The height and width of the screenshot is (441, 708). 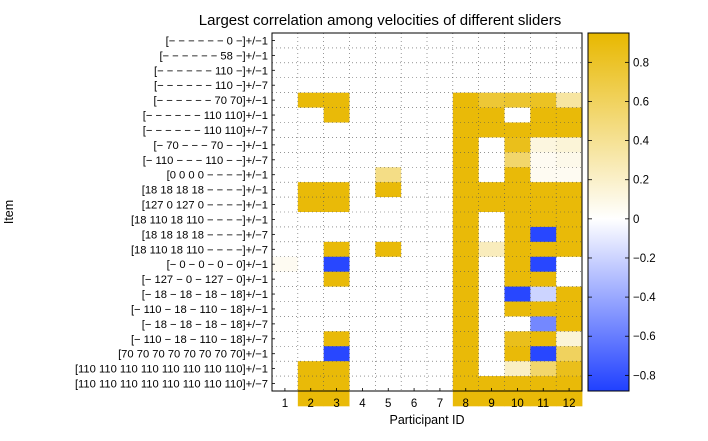 What do you see at coordinates (205, 280) in the screenshot?
I see `y-tick-label: [− 127 − 0 − 127 − 0]+/−1` at bounding box center [205, 280].